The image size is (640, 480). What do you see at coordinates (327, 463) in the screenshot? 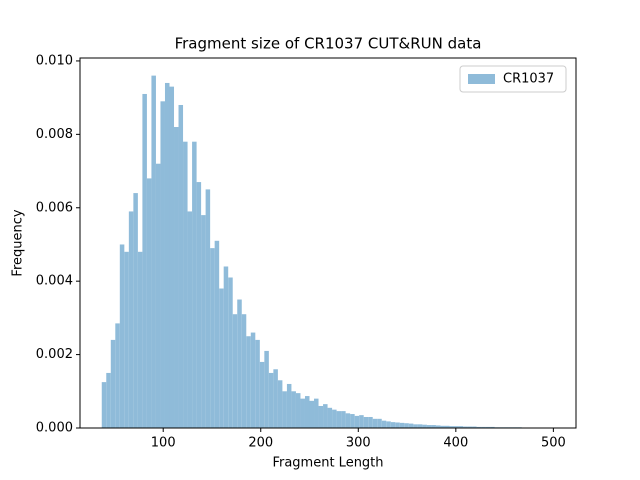
I see `x-axis-label: Fragment Length` at bounding box center [327, 463].